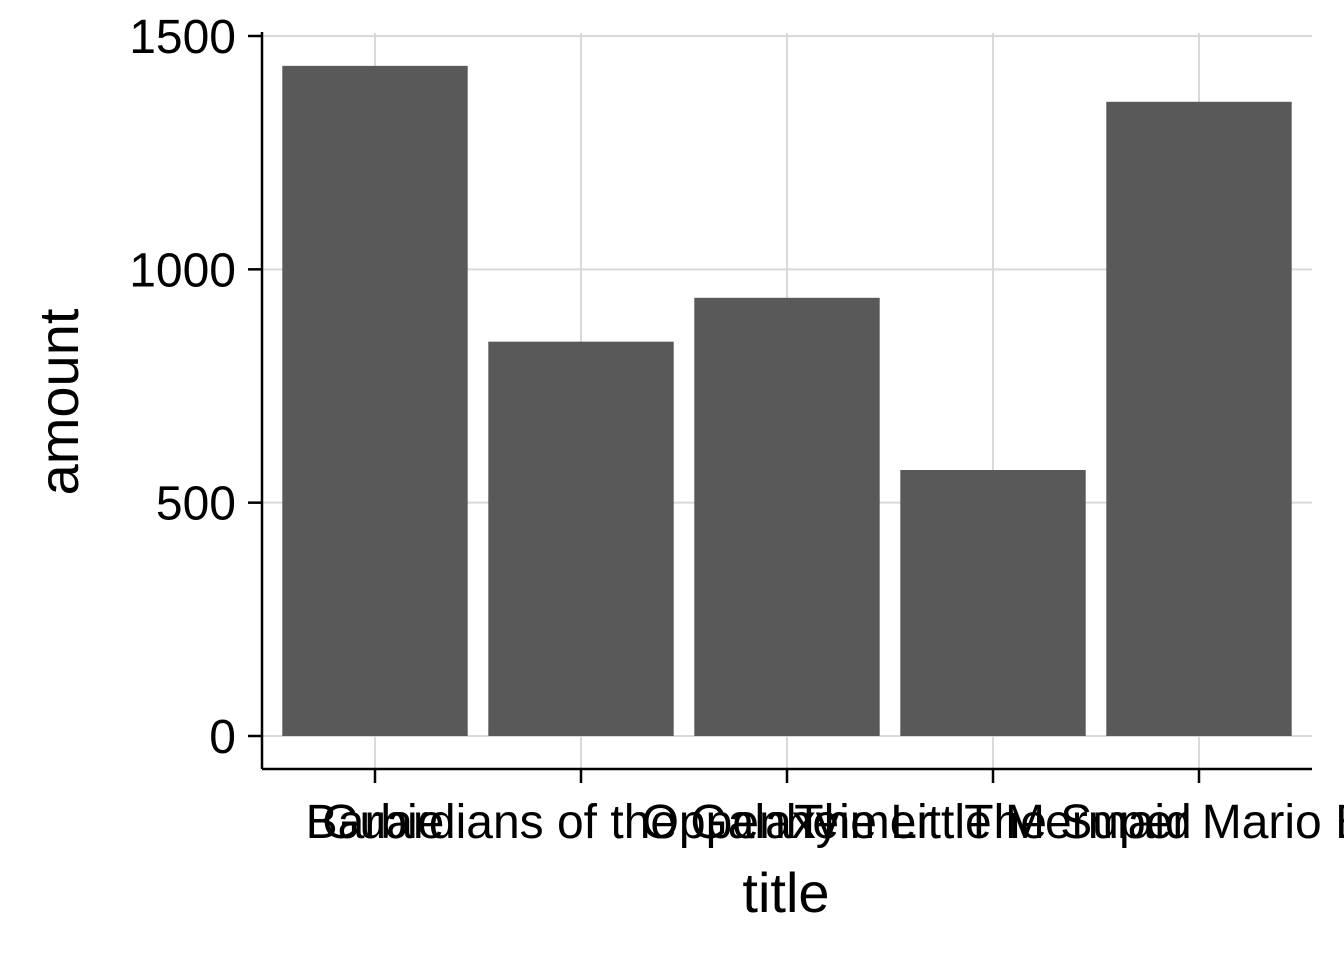 This screenshot has height=960, width=1344. I want to click on y-tick-labels: 0 500 1000 1500, so click(182, 387).